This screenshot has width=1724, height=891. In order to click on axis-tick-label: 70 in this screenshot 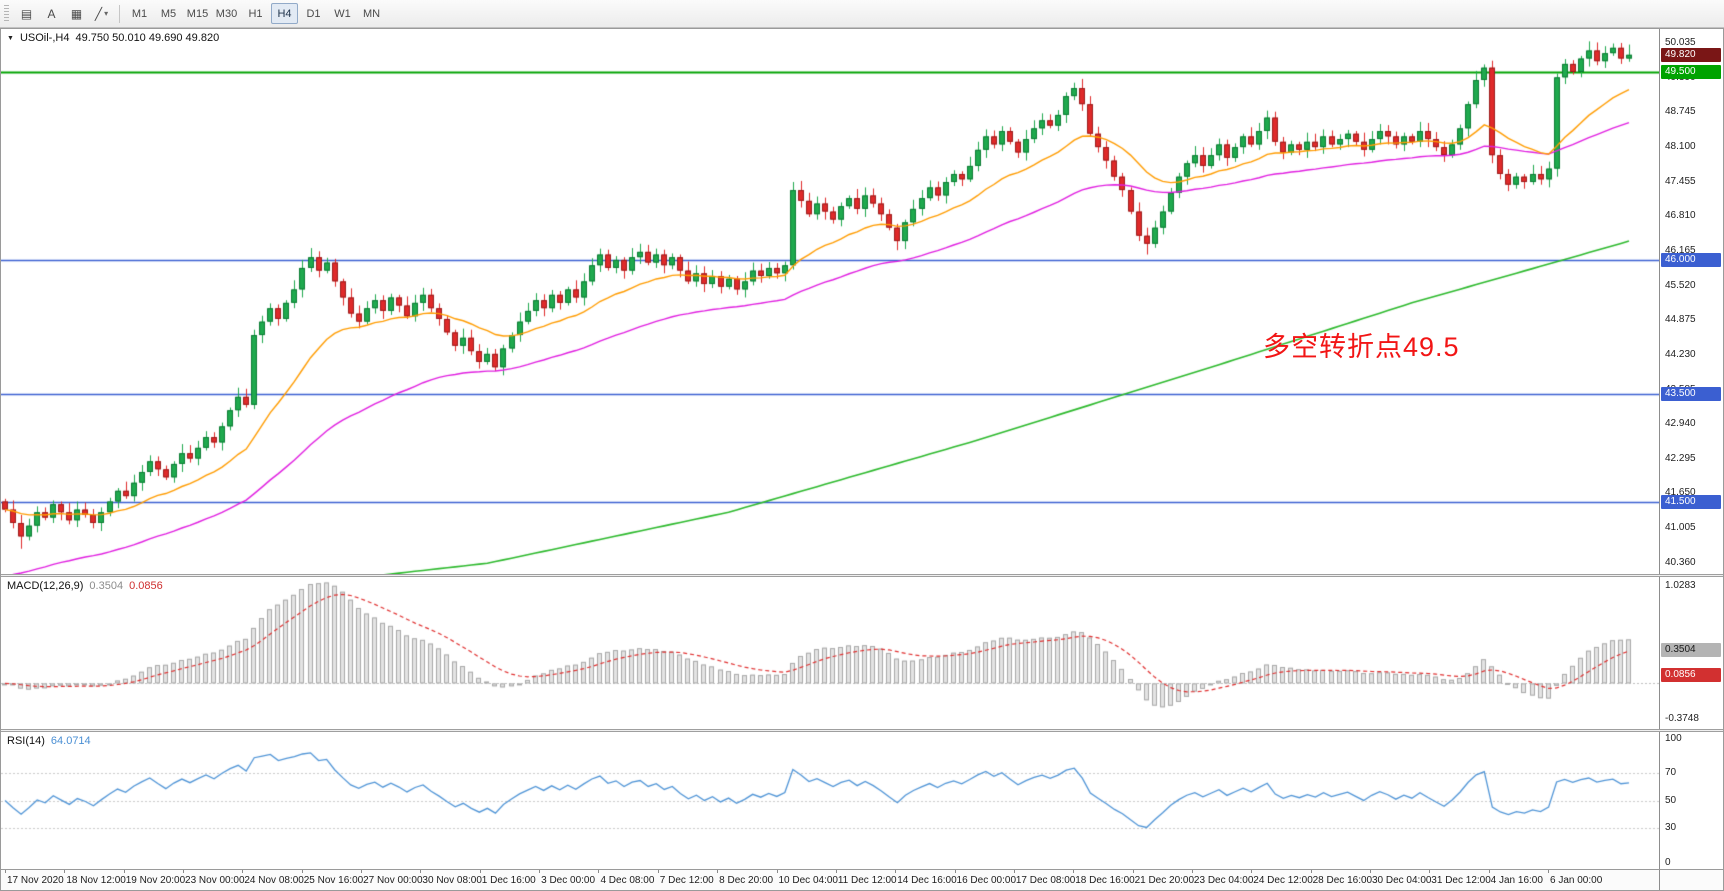, I will do `click(1671, 773)`.